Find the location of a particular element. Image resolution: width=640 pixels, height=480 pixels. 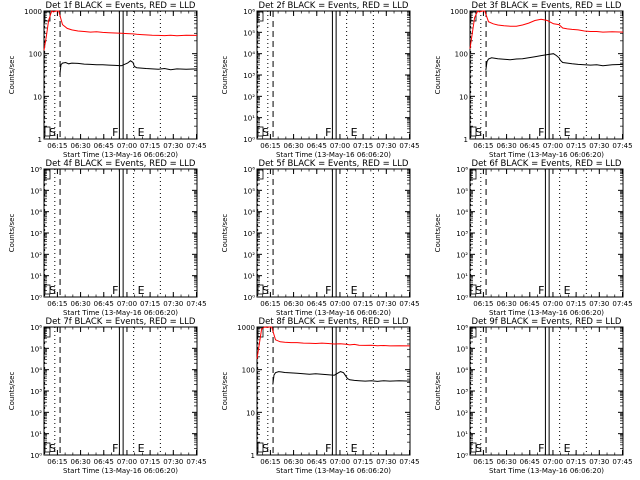

panel-title: Det 7f BLACK = Events, RED = LLD is located at coordinates (121, 322).